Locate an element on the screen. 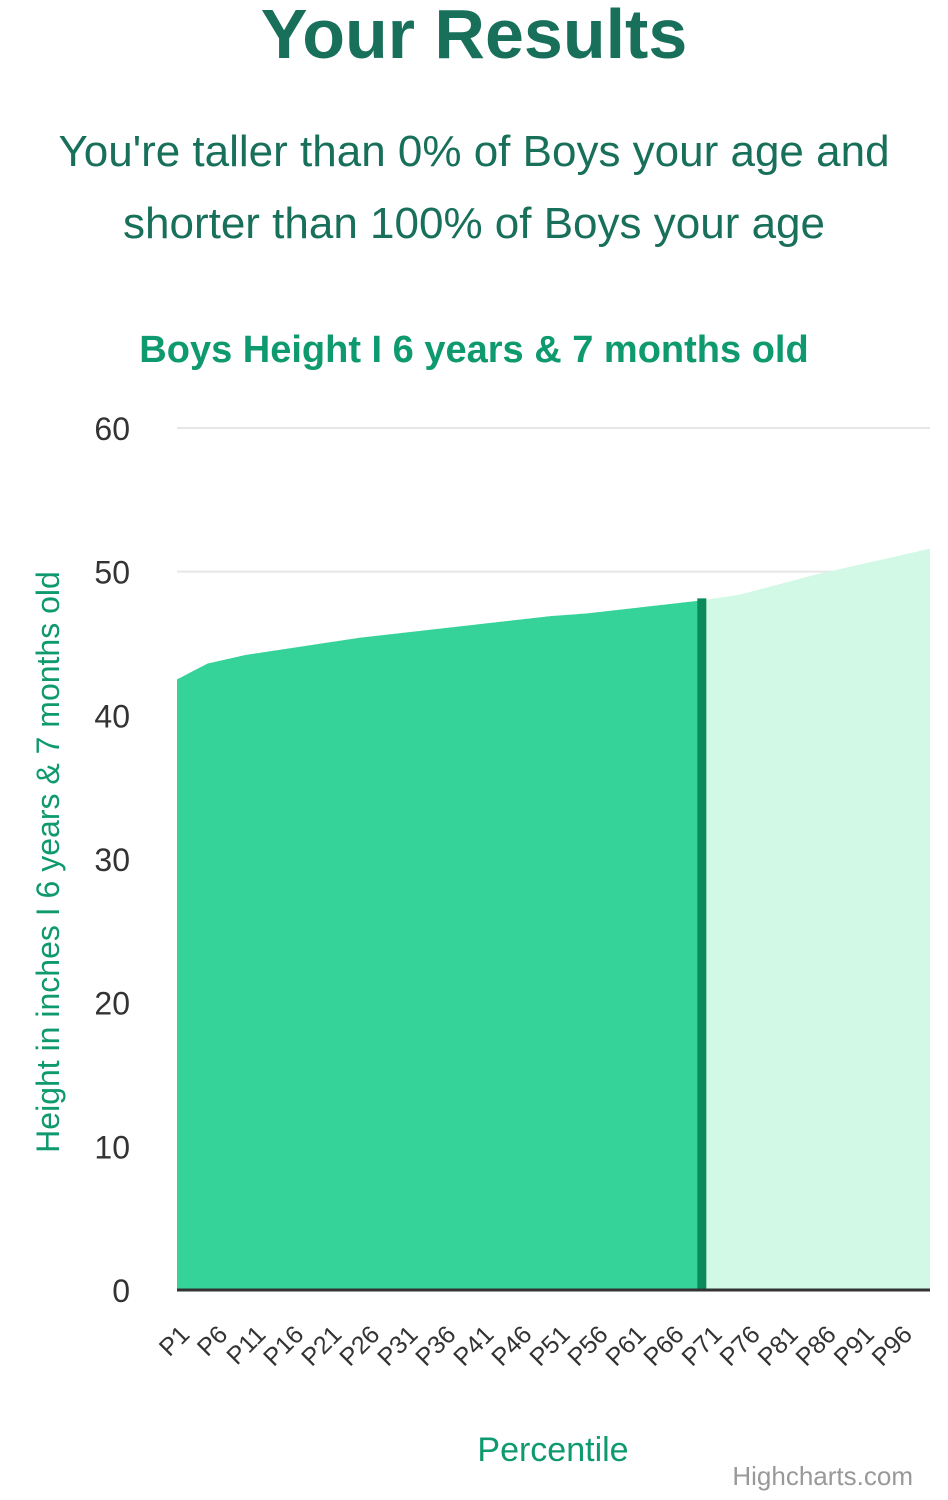 The image size is (948, 1500). y-tick-label: 50 is located at coordinates (112, 573).